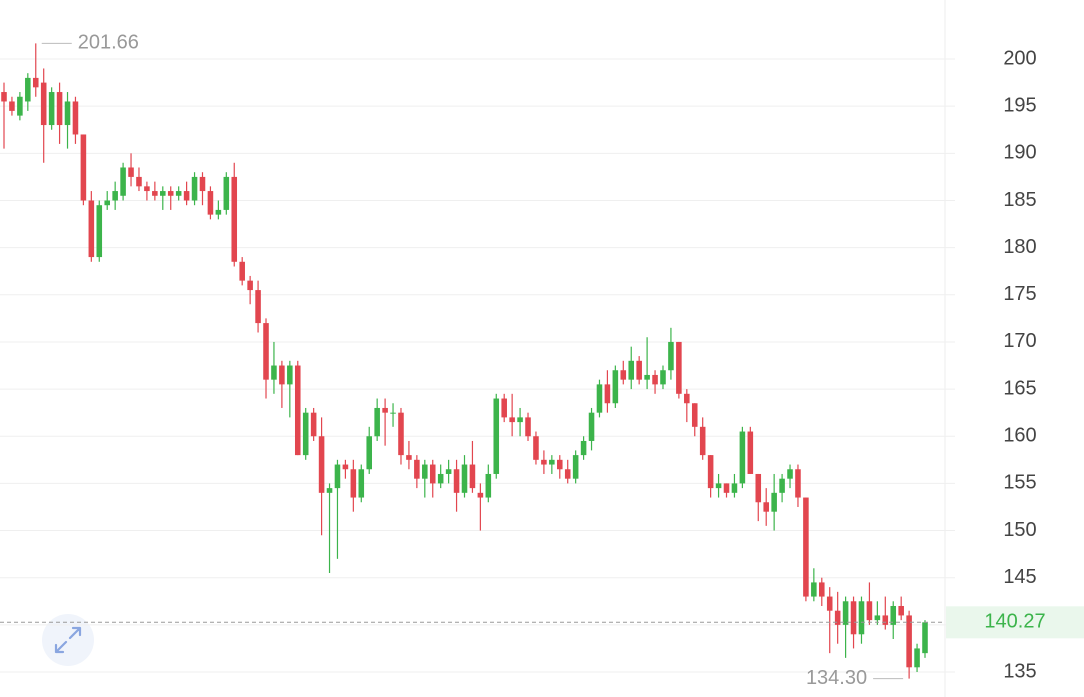  What do you see at coordinates (836, 678) in the screenshot?
I see `min-price-label: 134.30` at bounding box center [836, 678].